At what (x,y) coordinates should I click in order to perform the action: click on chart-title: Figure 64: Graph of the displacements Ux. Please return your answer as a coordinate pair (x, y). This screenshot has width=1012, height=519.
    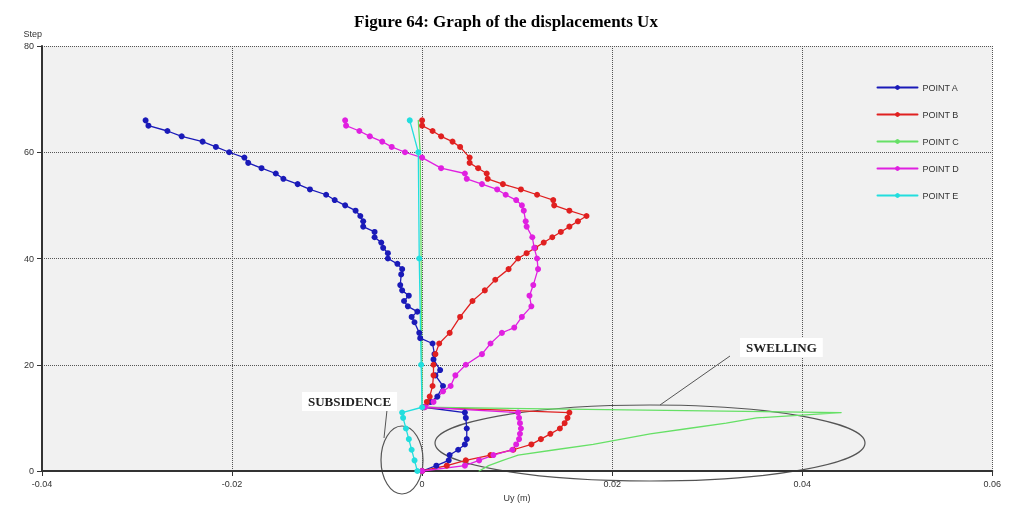
    Looking at the image, I should click on (506, 21).